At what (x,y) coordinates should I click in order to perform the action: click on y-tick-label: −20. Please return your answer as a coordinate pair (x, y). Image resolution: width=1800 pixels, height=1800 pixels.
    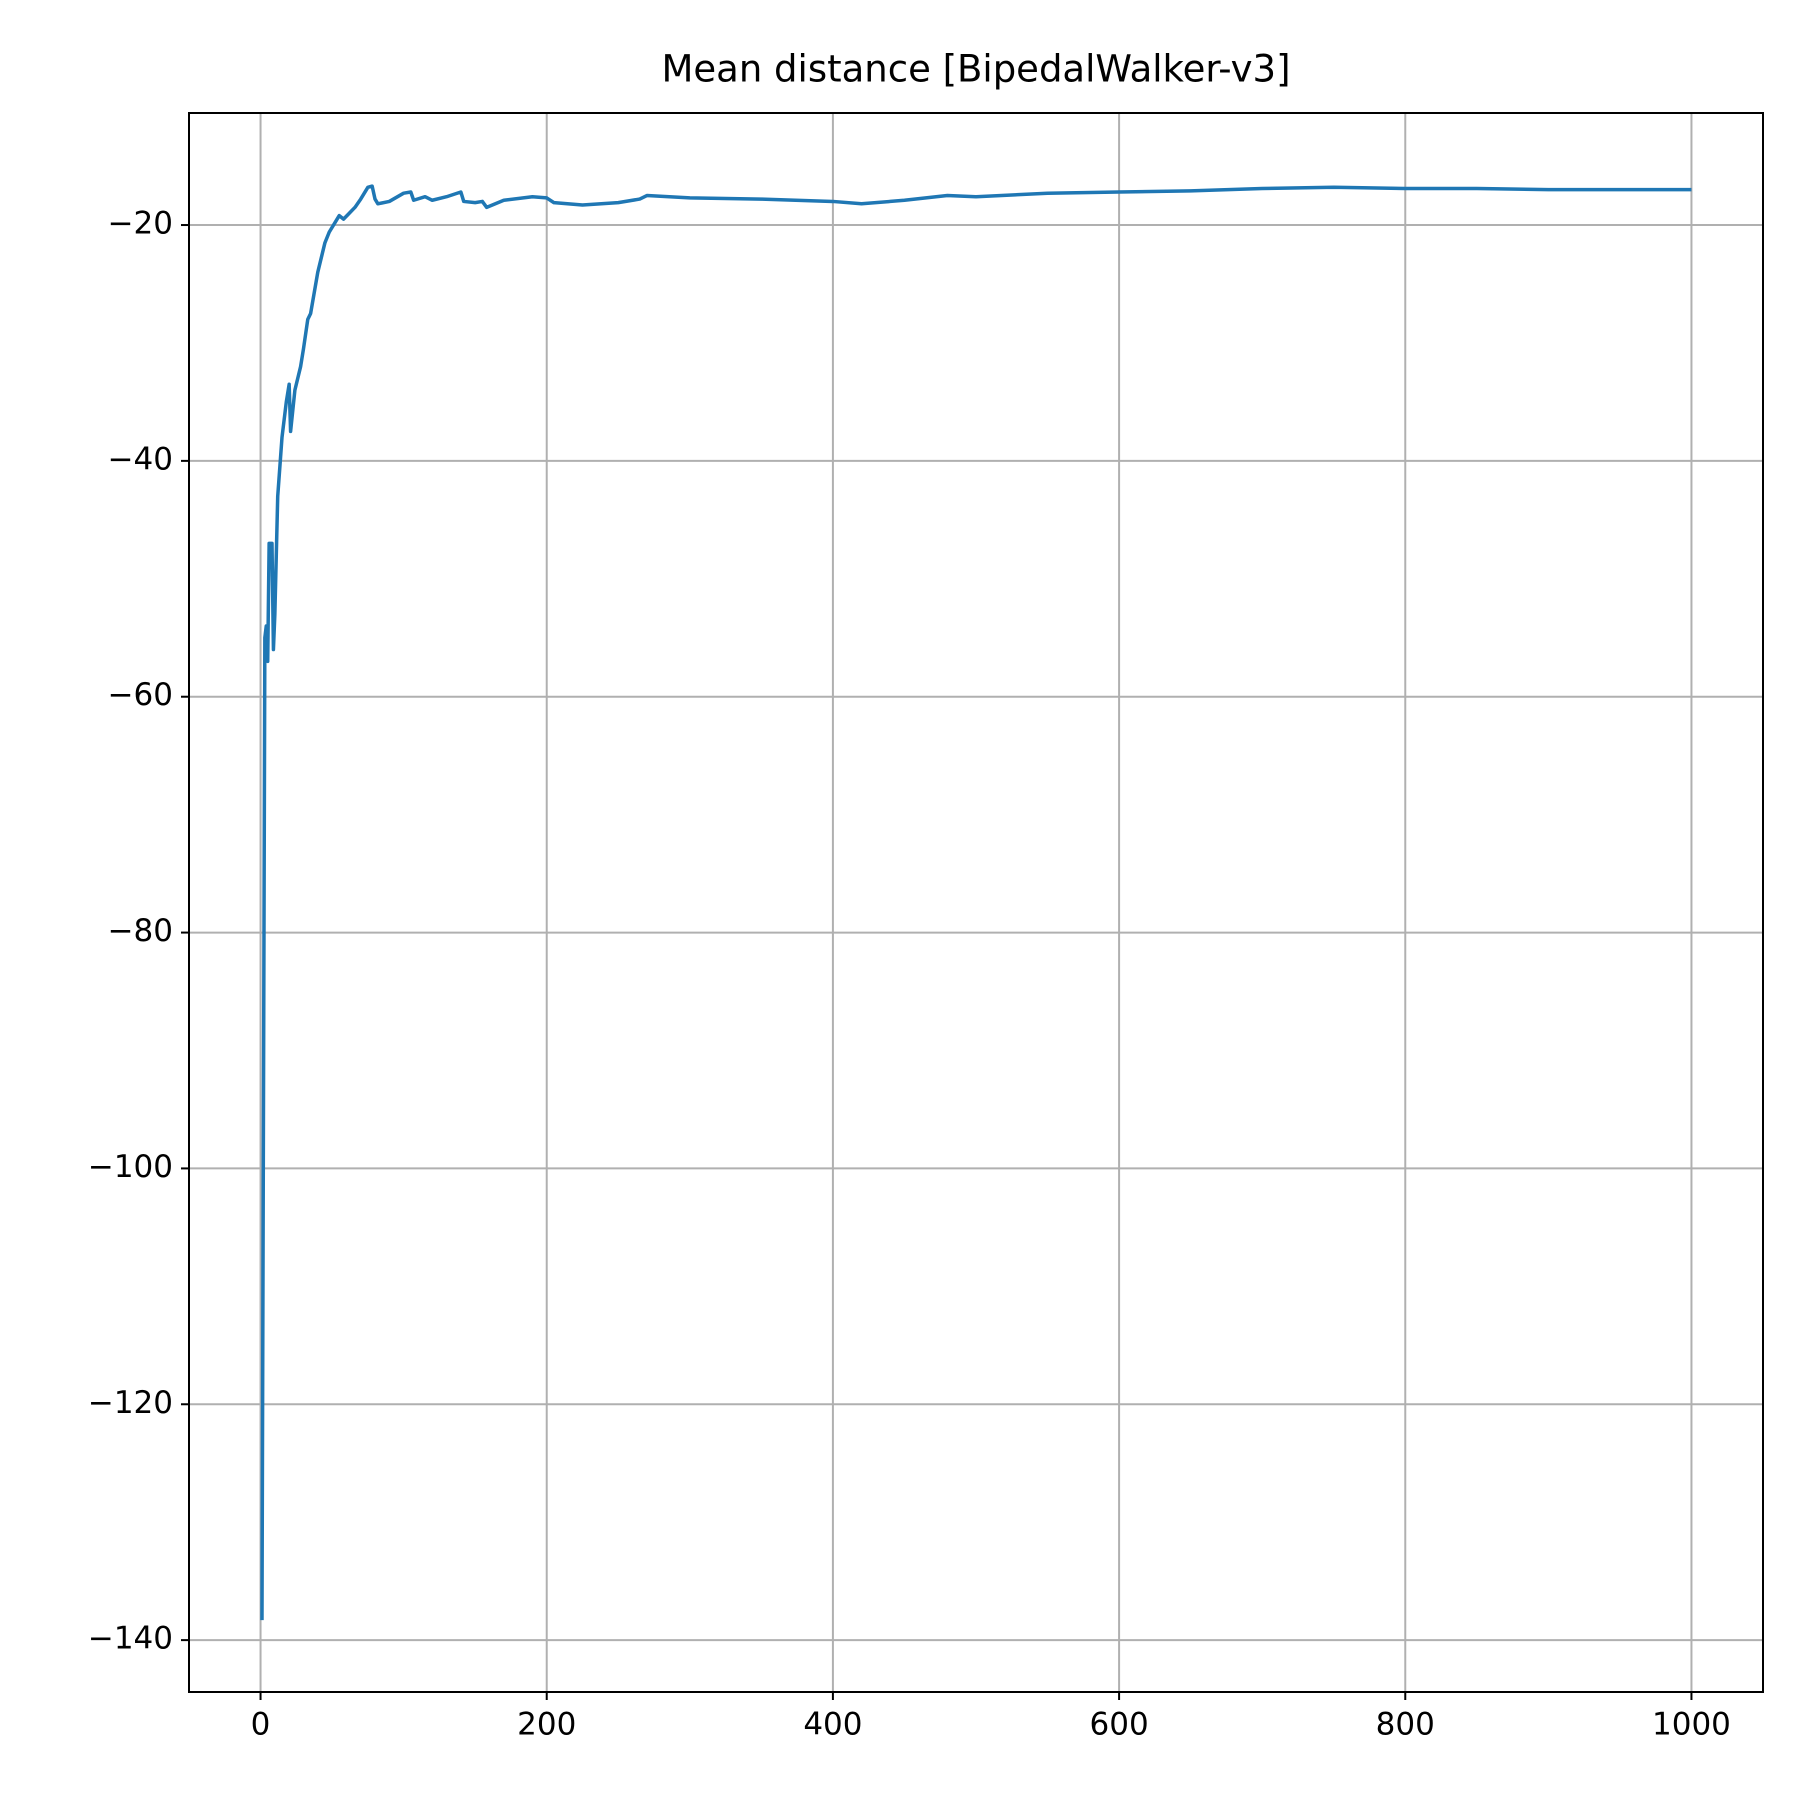
    Looking at the image, I should click on (140, 224).